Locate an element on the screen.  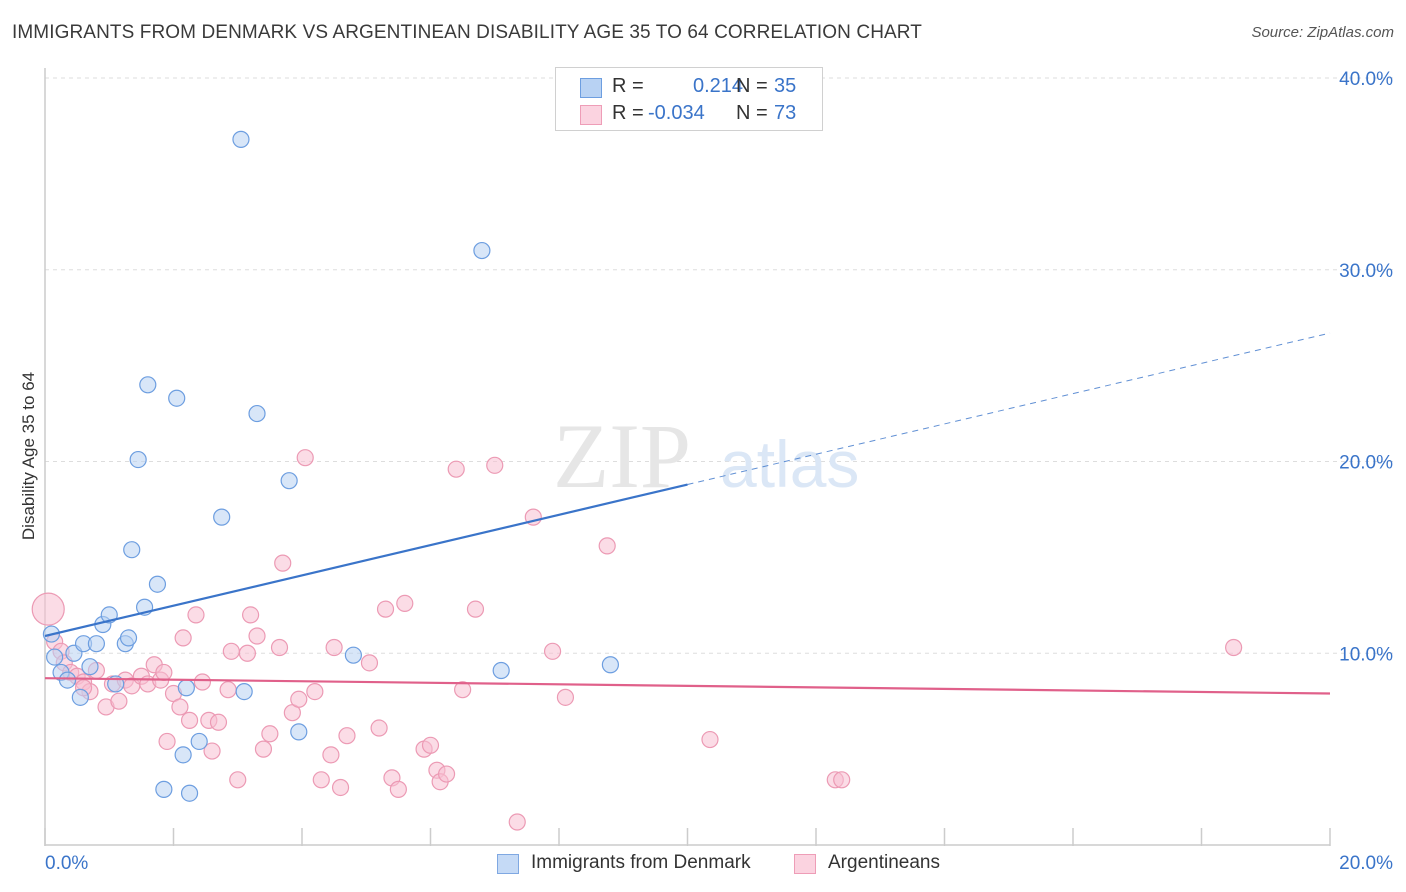
denmark-swatch is located at coordinates (591, 88).